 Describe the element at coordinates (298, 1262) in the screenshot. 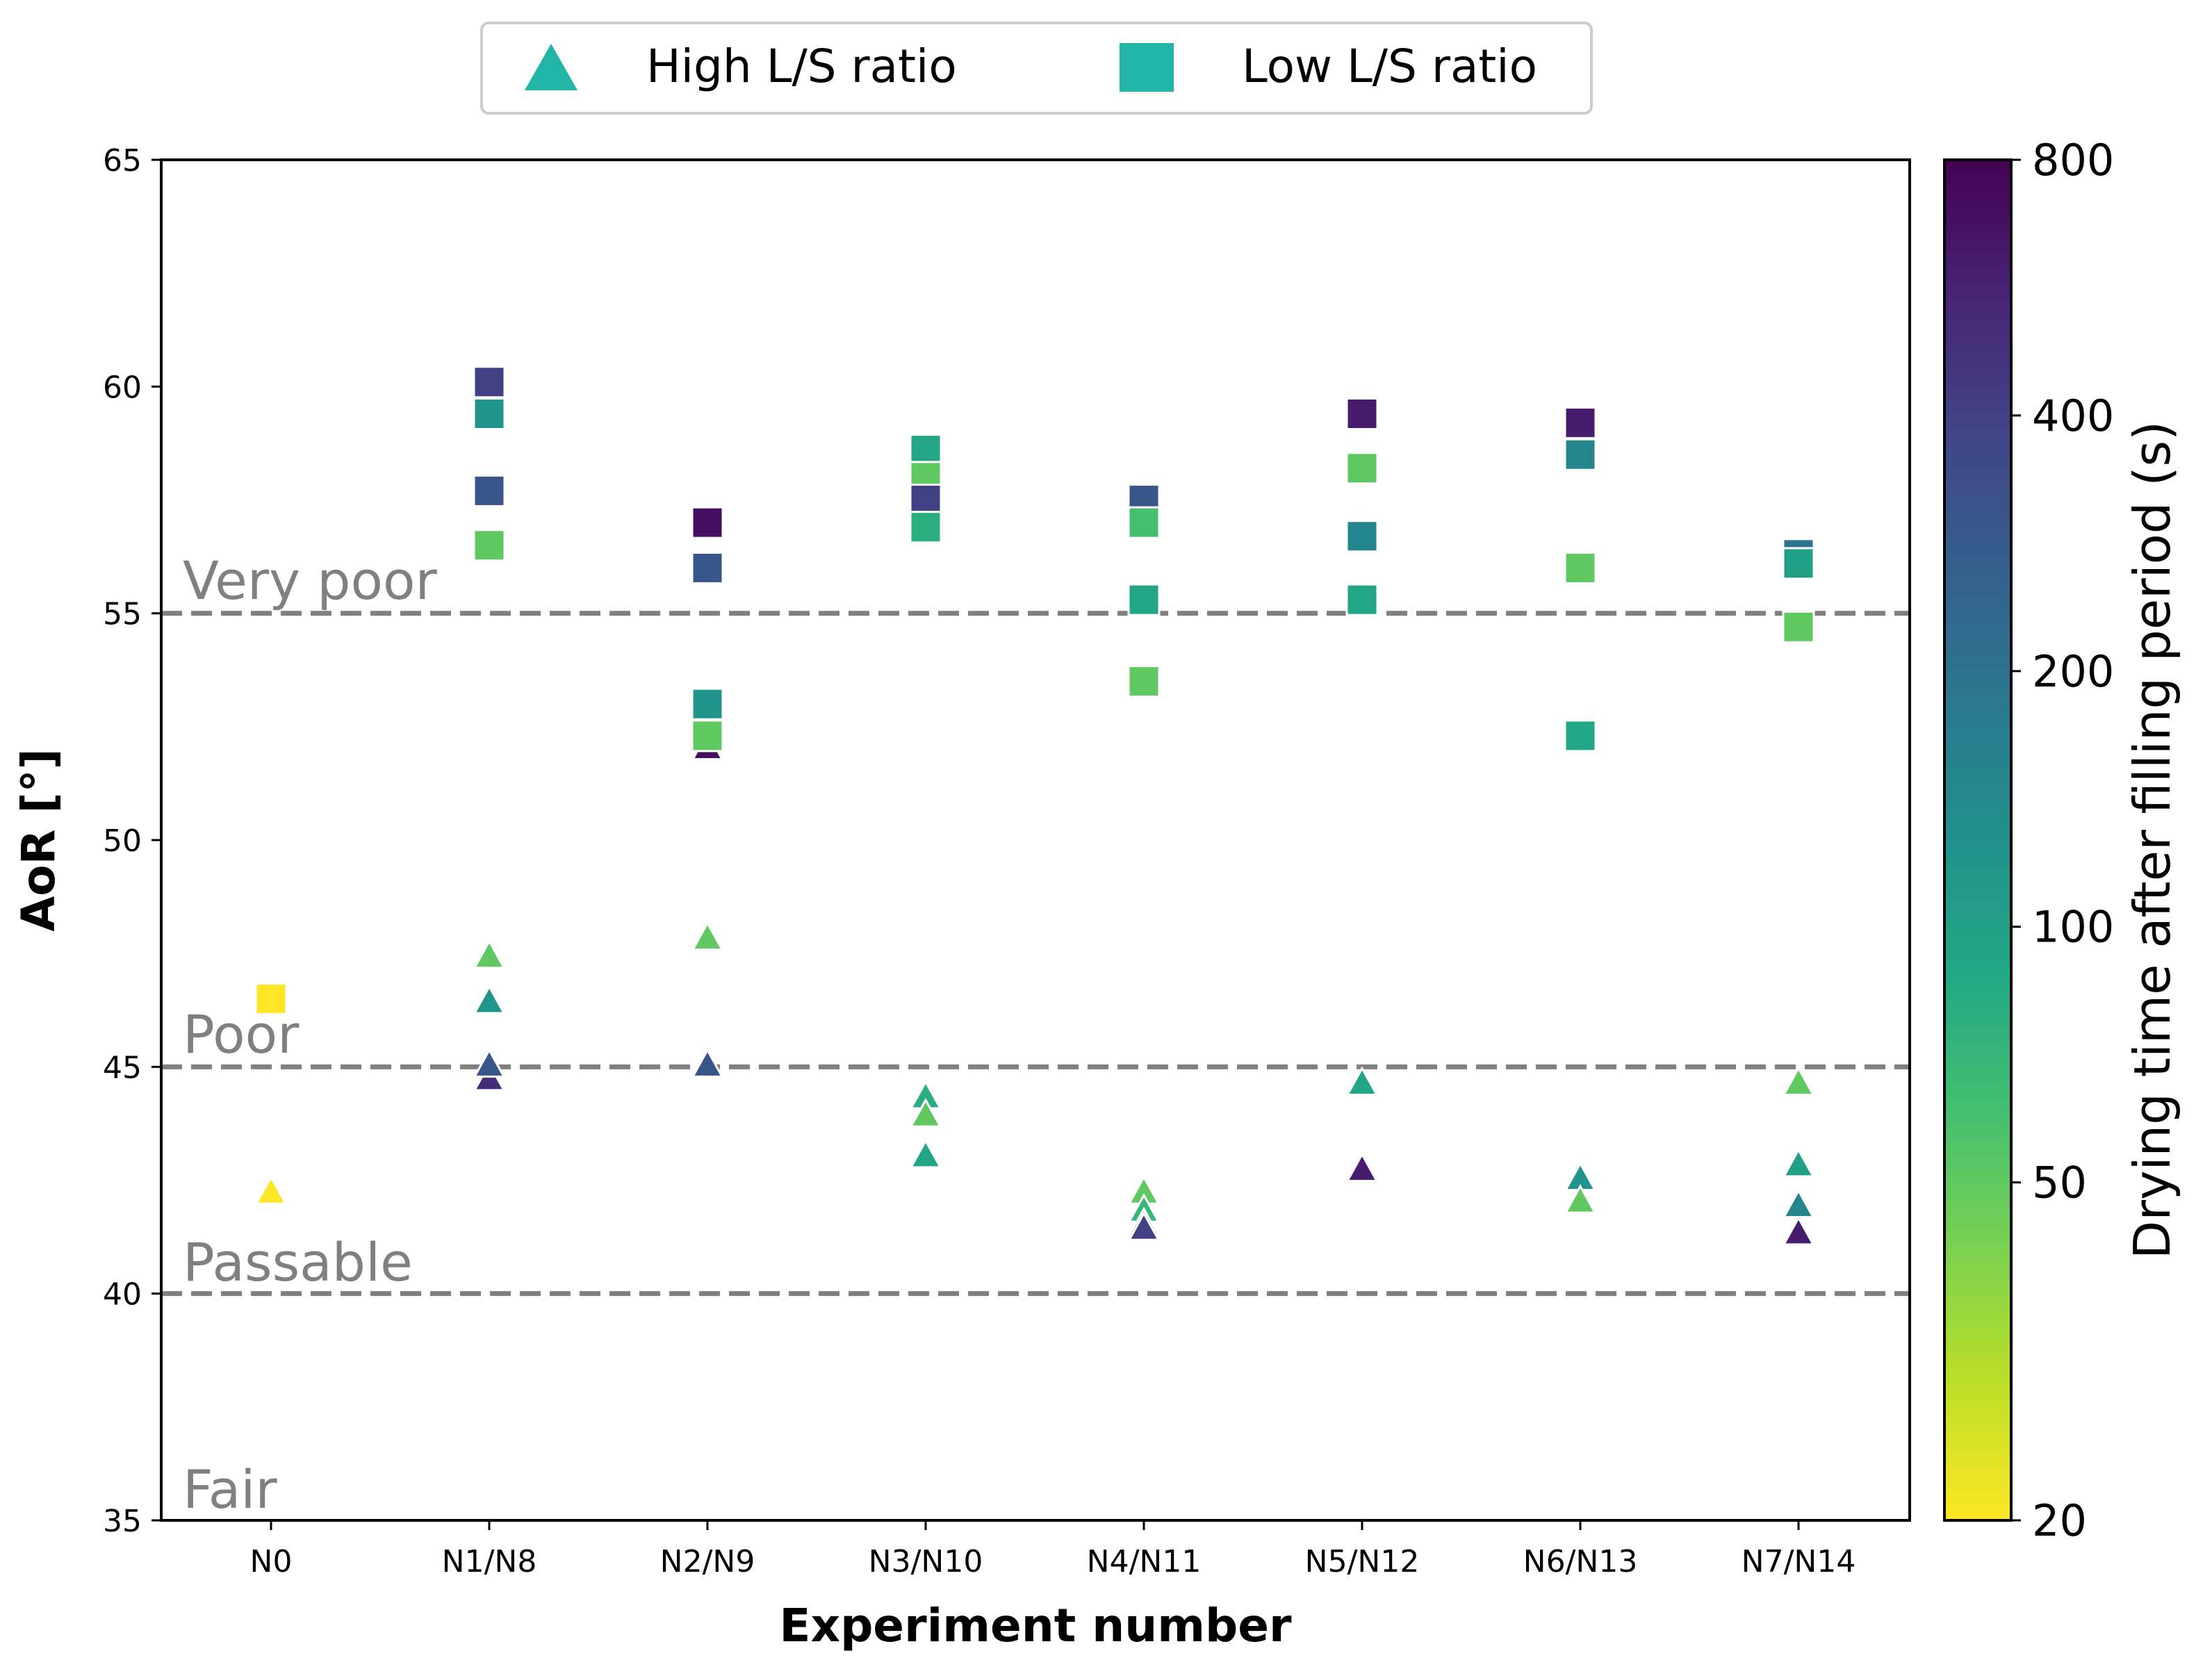

I see `zone-label-passable: Passable` at that location.